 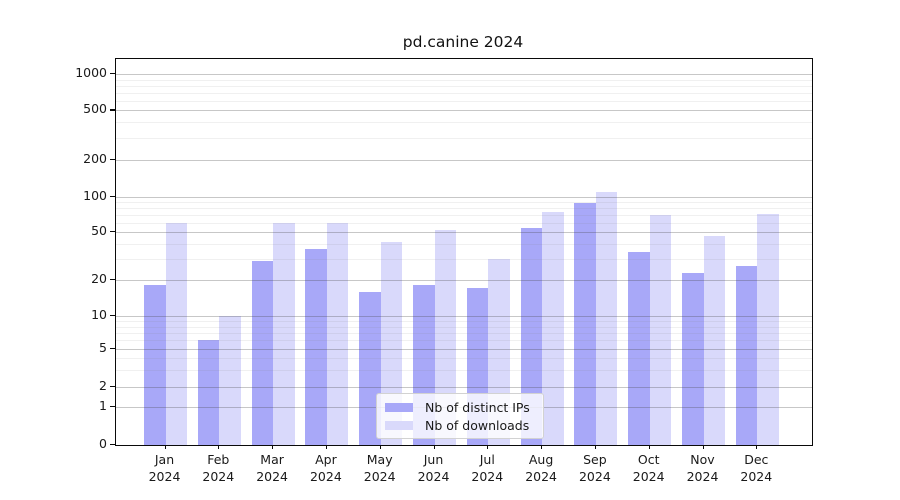 I want to click on legend-swatch-distinct-ips, so click(x=399, y=407).